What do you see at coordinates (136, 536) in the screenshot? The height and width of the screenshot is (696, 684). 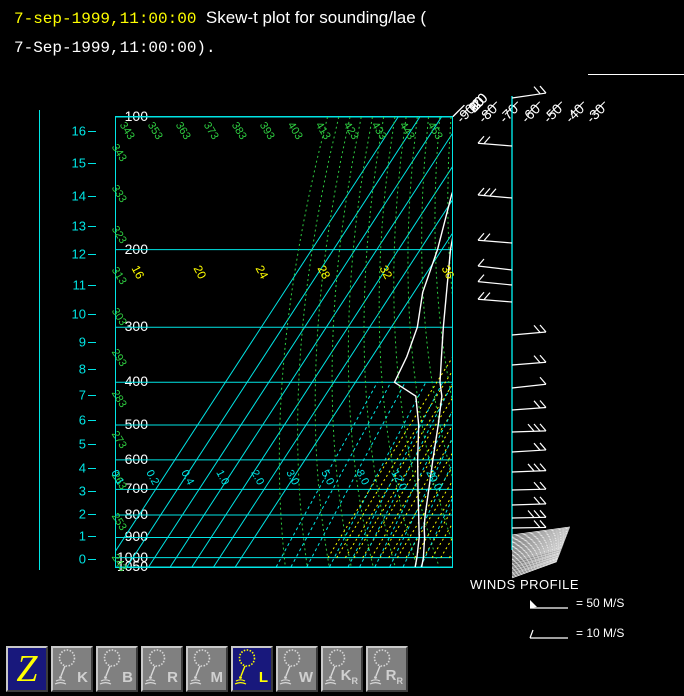 I see `pressure-tick-label: 900` at bounding box center [136, 536].